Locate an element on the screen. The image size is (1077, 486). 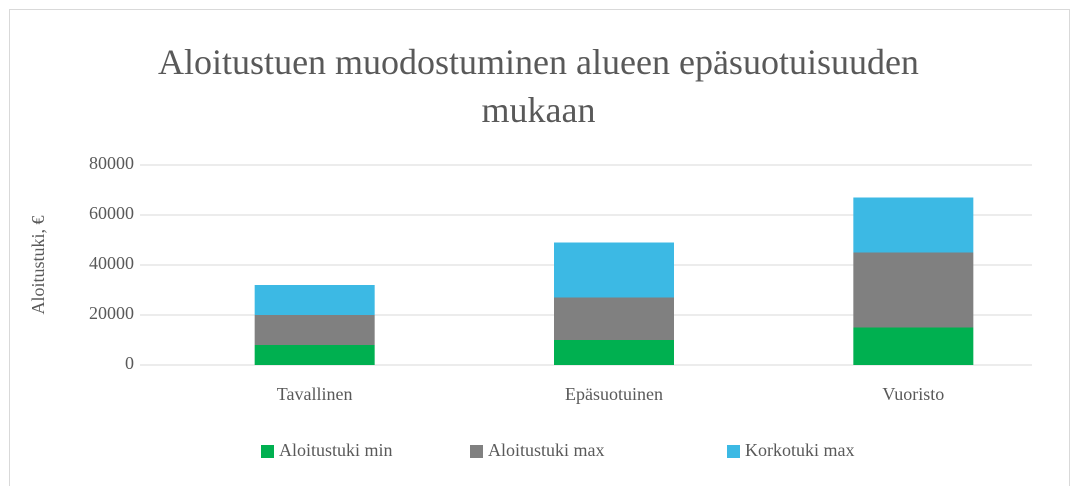
y-tick-label: 40000 is located at coordinates (111, 263).